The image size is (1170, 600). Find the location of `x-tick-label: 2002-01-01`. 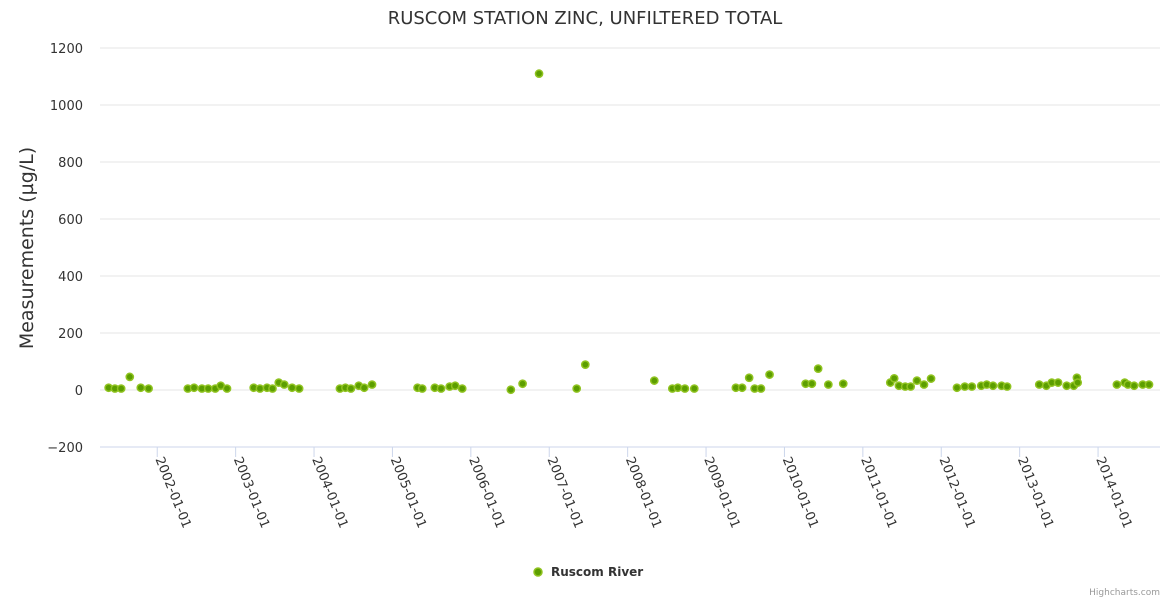

x-tick-label: 2002-01-01 is located at coordinates (173, 493).